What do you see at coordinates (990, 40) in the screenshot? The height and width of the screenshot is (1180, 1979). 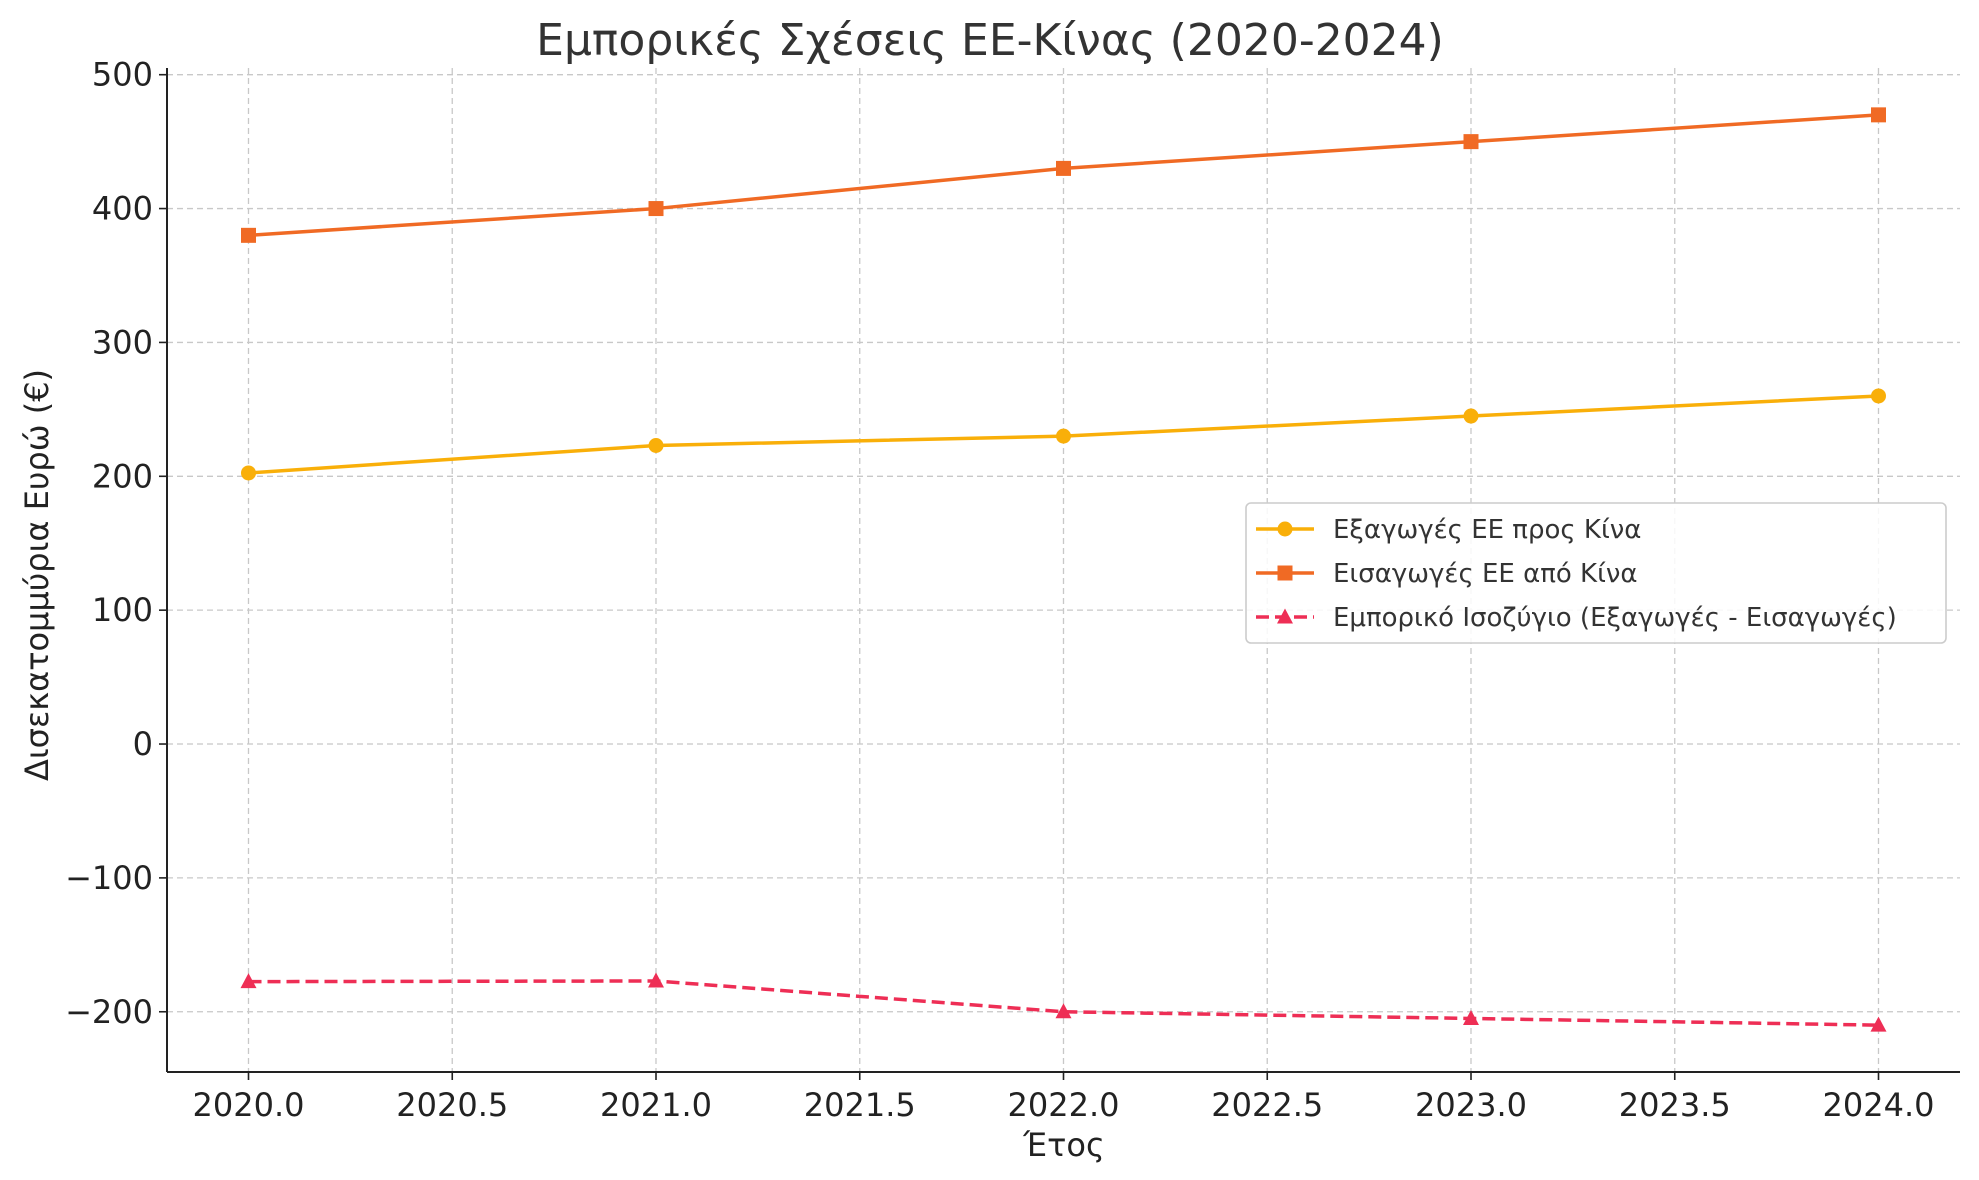 I see `chart-title: Εμπορικές Σχέσεις ΕΕ-Κίνας (2020-2024)` at bounding box center [990, 40].